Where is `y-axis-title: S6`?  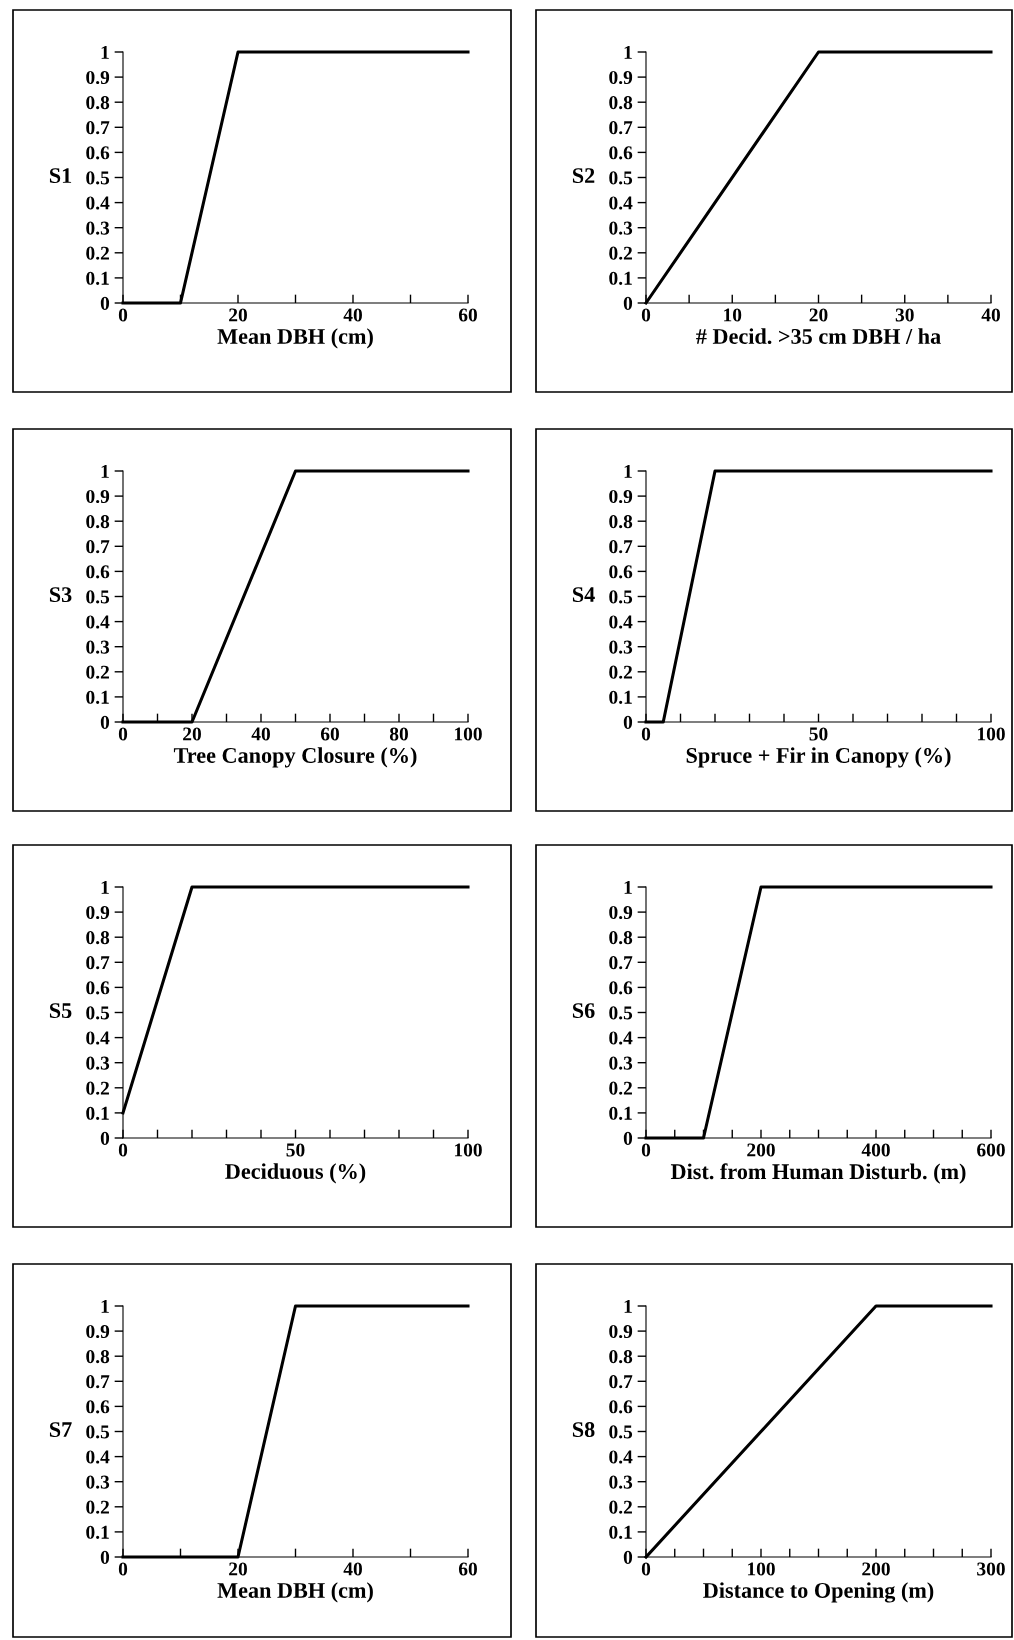
y-axis-title: S6 is located at coordinates (583, 1011).